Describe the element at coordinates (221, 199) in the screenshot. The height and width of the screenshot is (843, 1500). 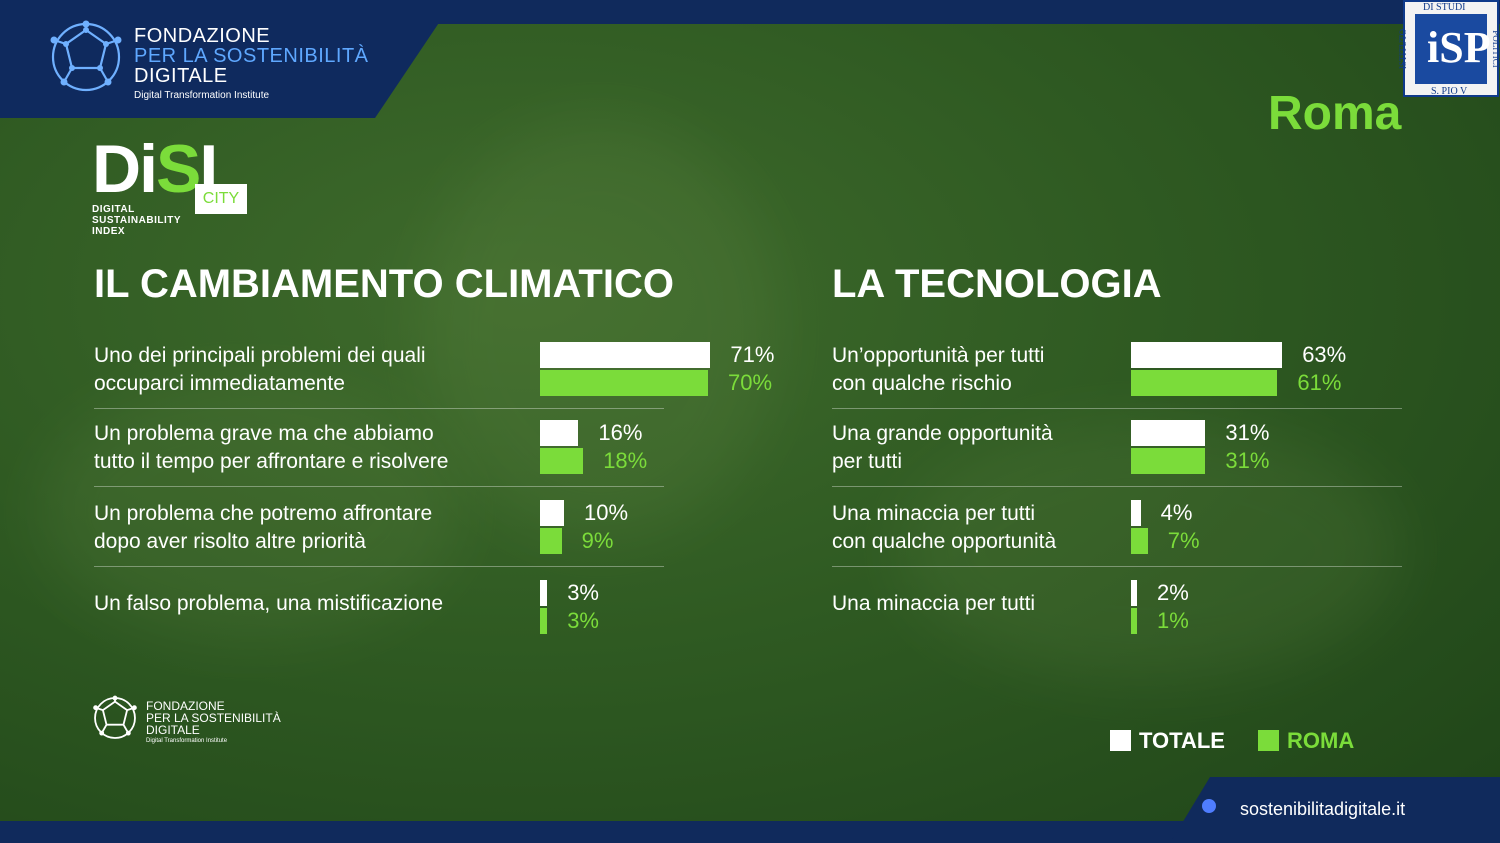
I see `disi-city-tag: CITY` at that location.